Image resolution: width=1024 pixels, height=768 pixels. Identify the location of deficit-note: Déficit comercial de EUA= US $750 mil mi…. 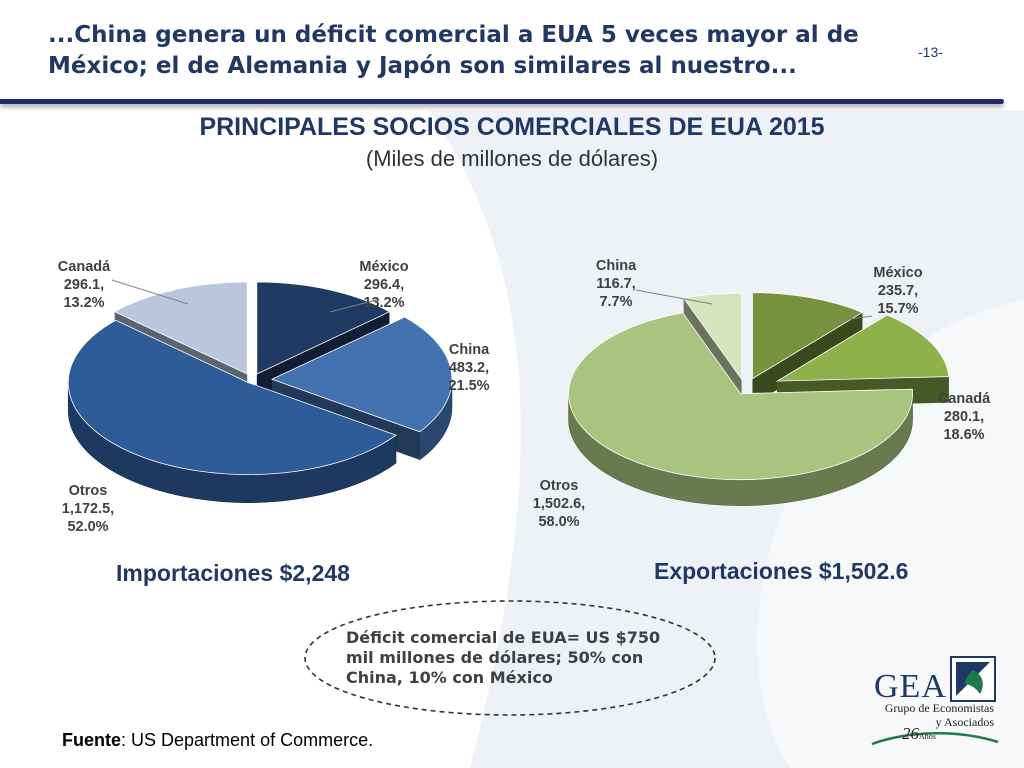
(516, 658).